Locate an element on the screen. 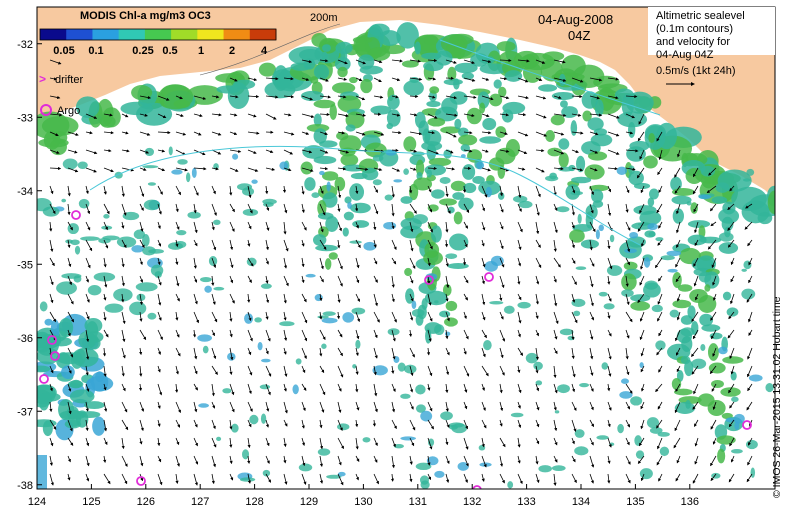  colorbar-tick-label: 0.25 is located at coordinates (142, 51).